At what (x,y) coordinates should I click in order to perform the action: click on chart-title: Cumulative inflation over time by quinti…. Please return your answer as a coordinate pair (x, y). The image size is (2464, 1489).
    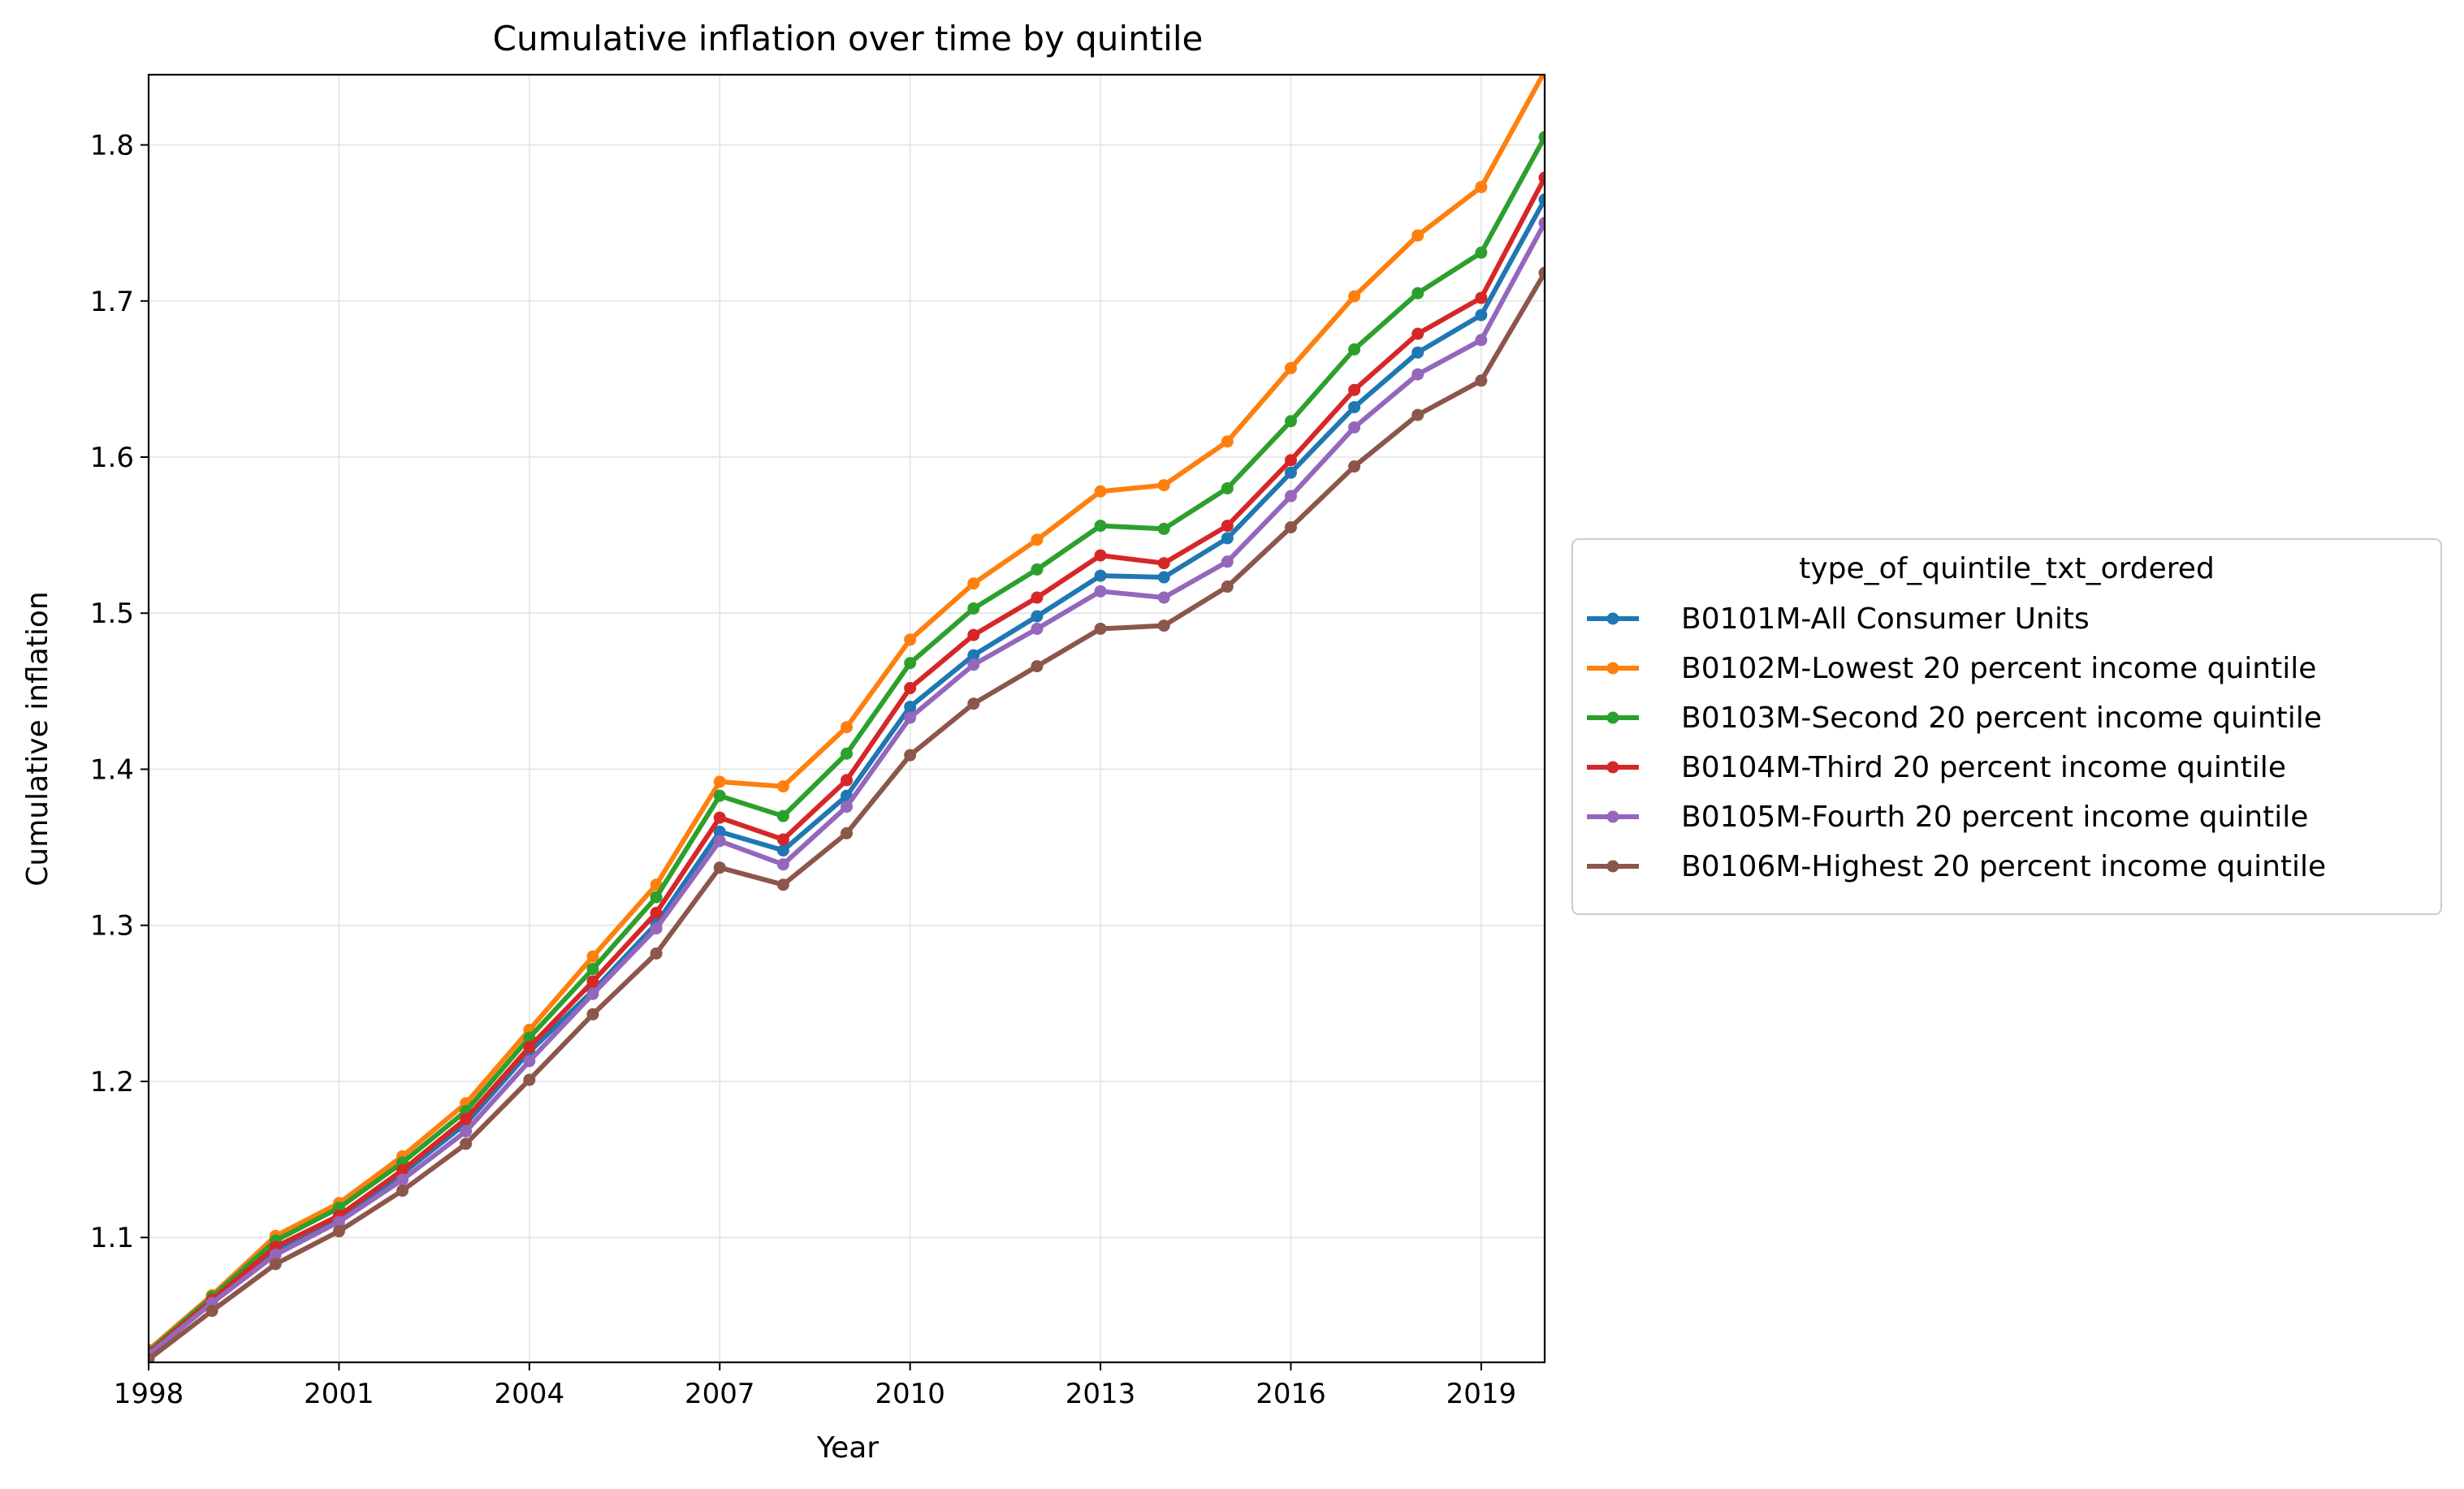
    Looking at the image, I should click on (848, 38).